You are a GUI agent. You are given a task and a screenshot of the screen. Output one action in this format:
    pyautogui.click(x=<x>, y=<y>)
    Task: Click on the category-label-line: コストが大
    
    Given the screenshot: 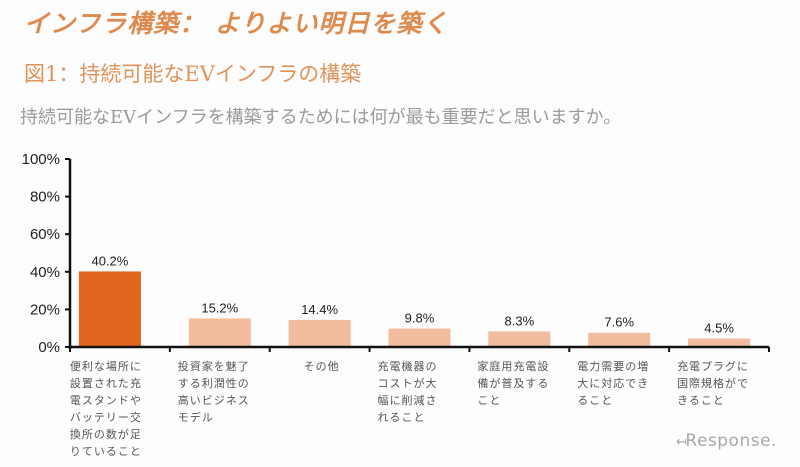 What is the action you would take?
    pyautogui.click(x=407, y=383)
    